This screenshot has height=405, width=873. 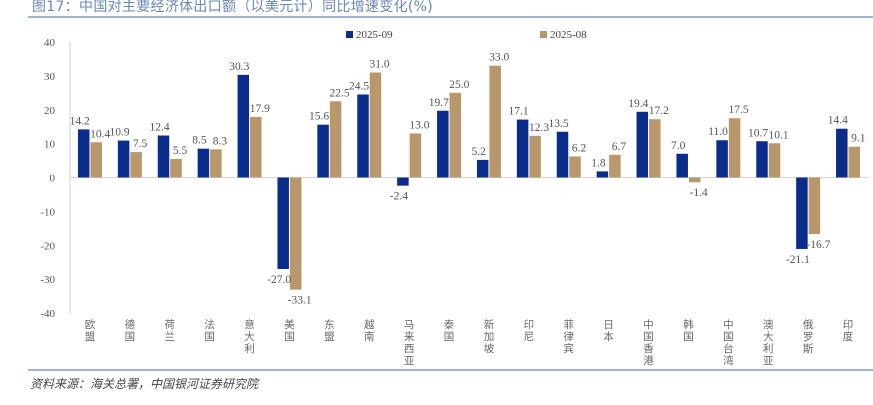 I want to click on data-label: 19.7, so click(x=439, y=103).